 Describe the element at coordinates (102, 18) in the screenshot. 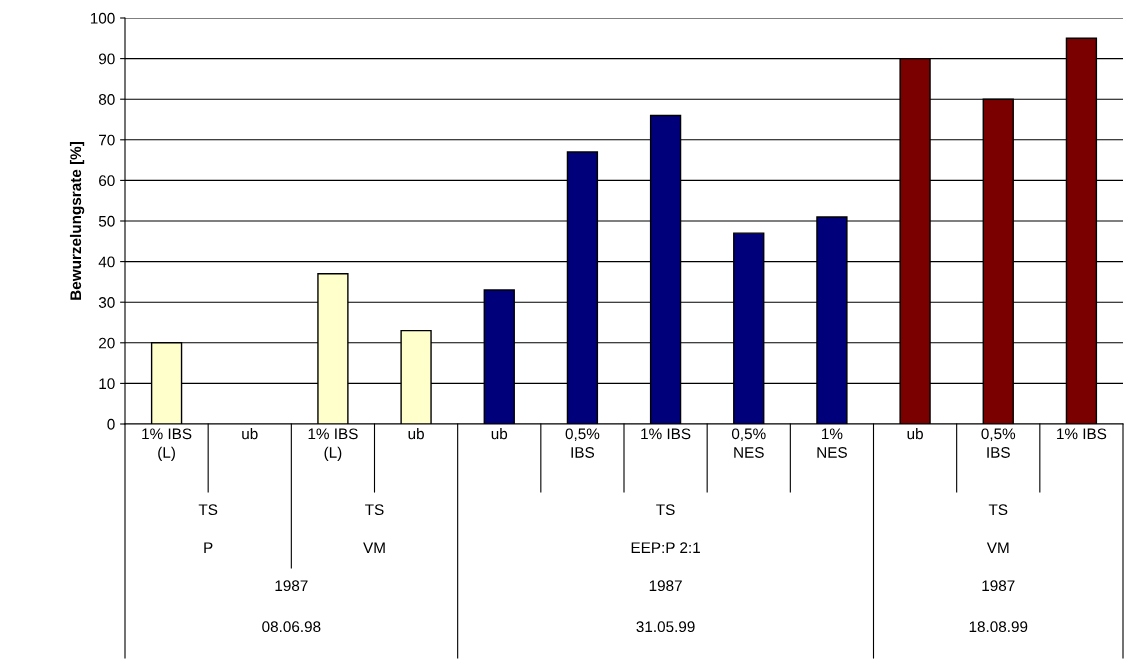

I see `y-tick-label: 100` at that location.